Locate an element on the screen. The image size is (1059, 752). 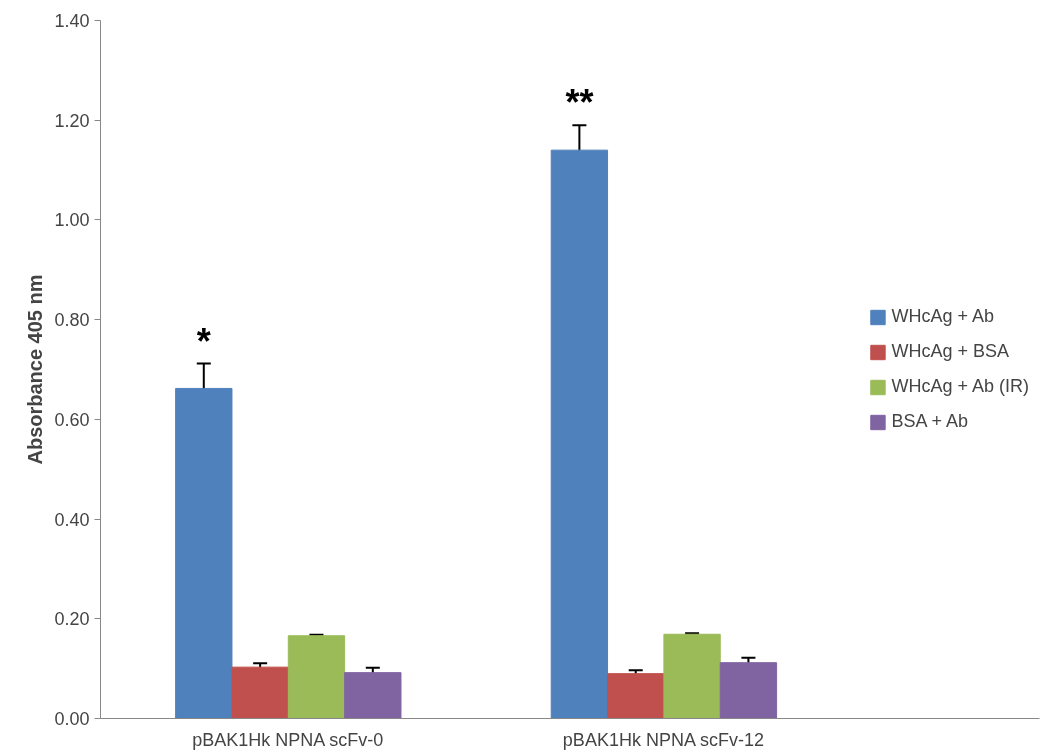
x-tick-label: pBAK1Hk NPNA scFv-12 is located at coordinates (663, 739).